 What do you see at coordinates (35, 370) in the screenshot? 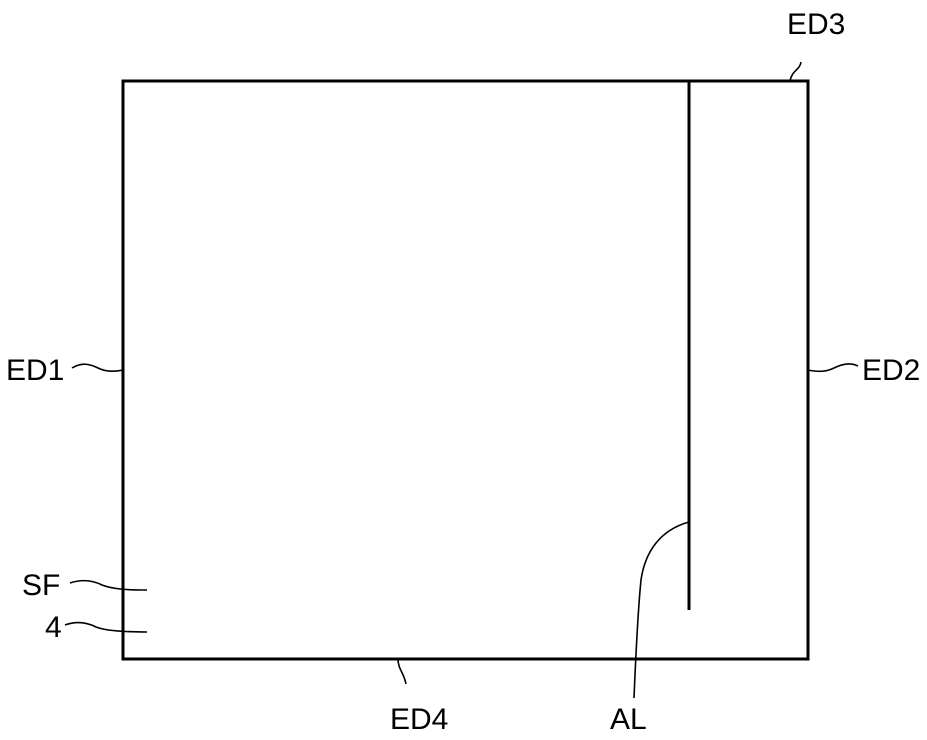
I see `label-ed1: ED1` at bounding box center [35, 370].